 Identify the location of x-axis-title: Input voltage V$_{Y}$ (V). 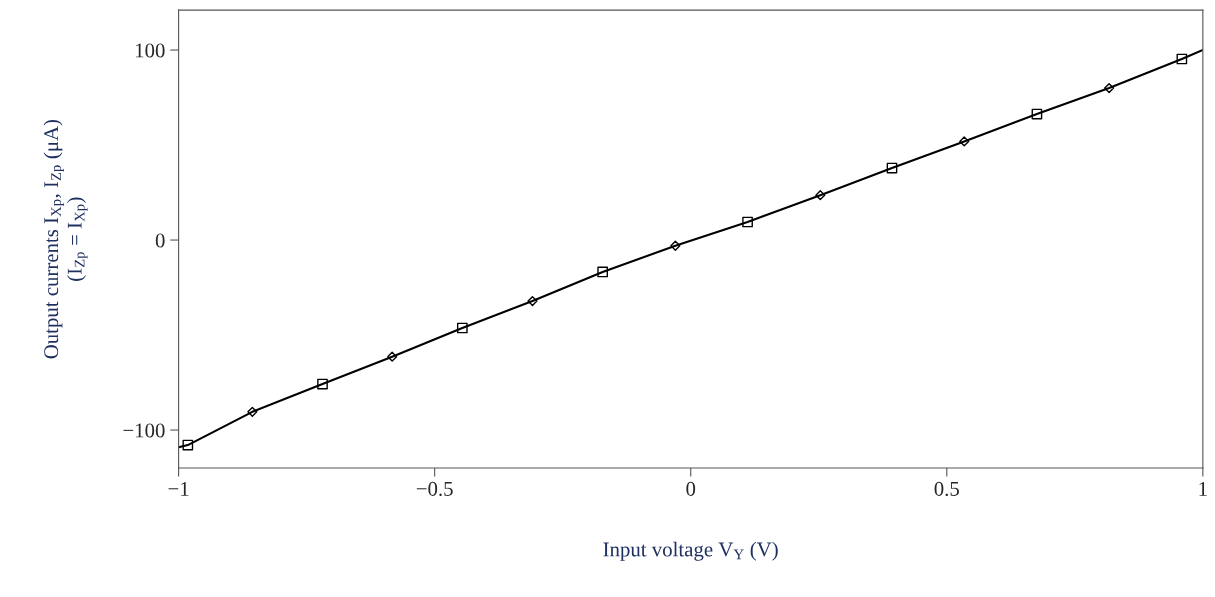
(690, 551).